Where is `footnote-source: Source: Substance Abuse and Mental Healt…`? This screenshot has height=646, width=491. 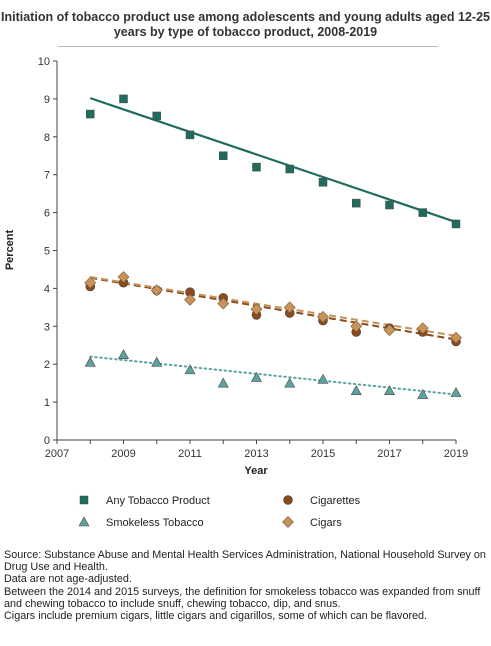 footnote-source: Source: Substance Abuse and Mental Healt… is located at coordinates (245, 561).